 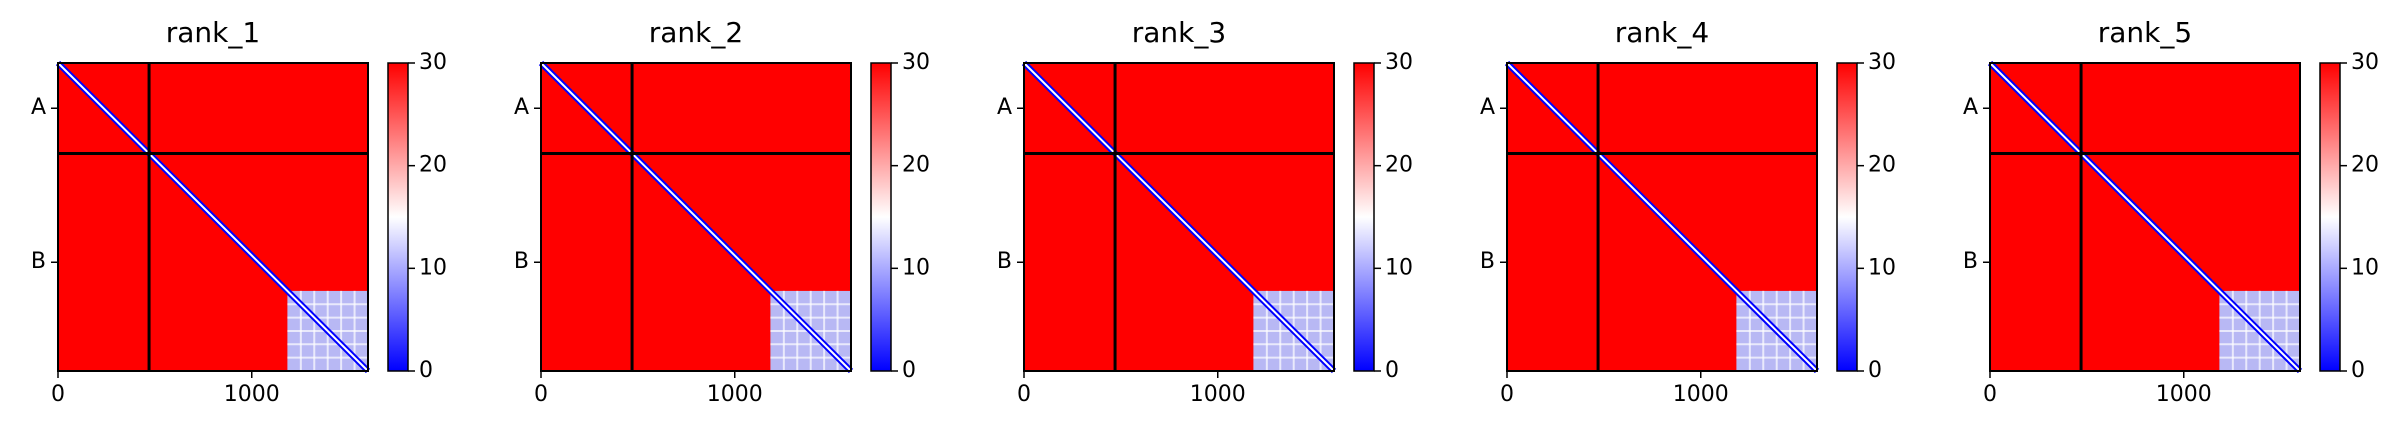 I want to click on panel-title: rank_4, so click(x=1662, y=32).